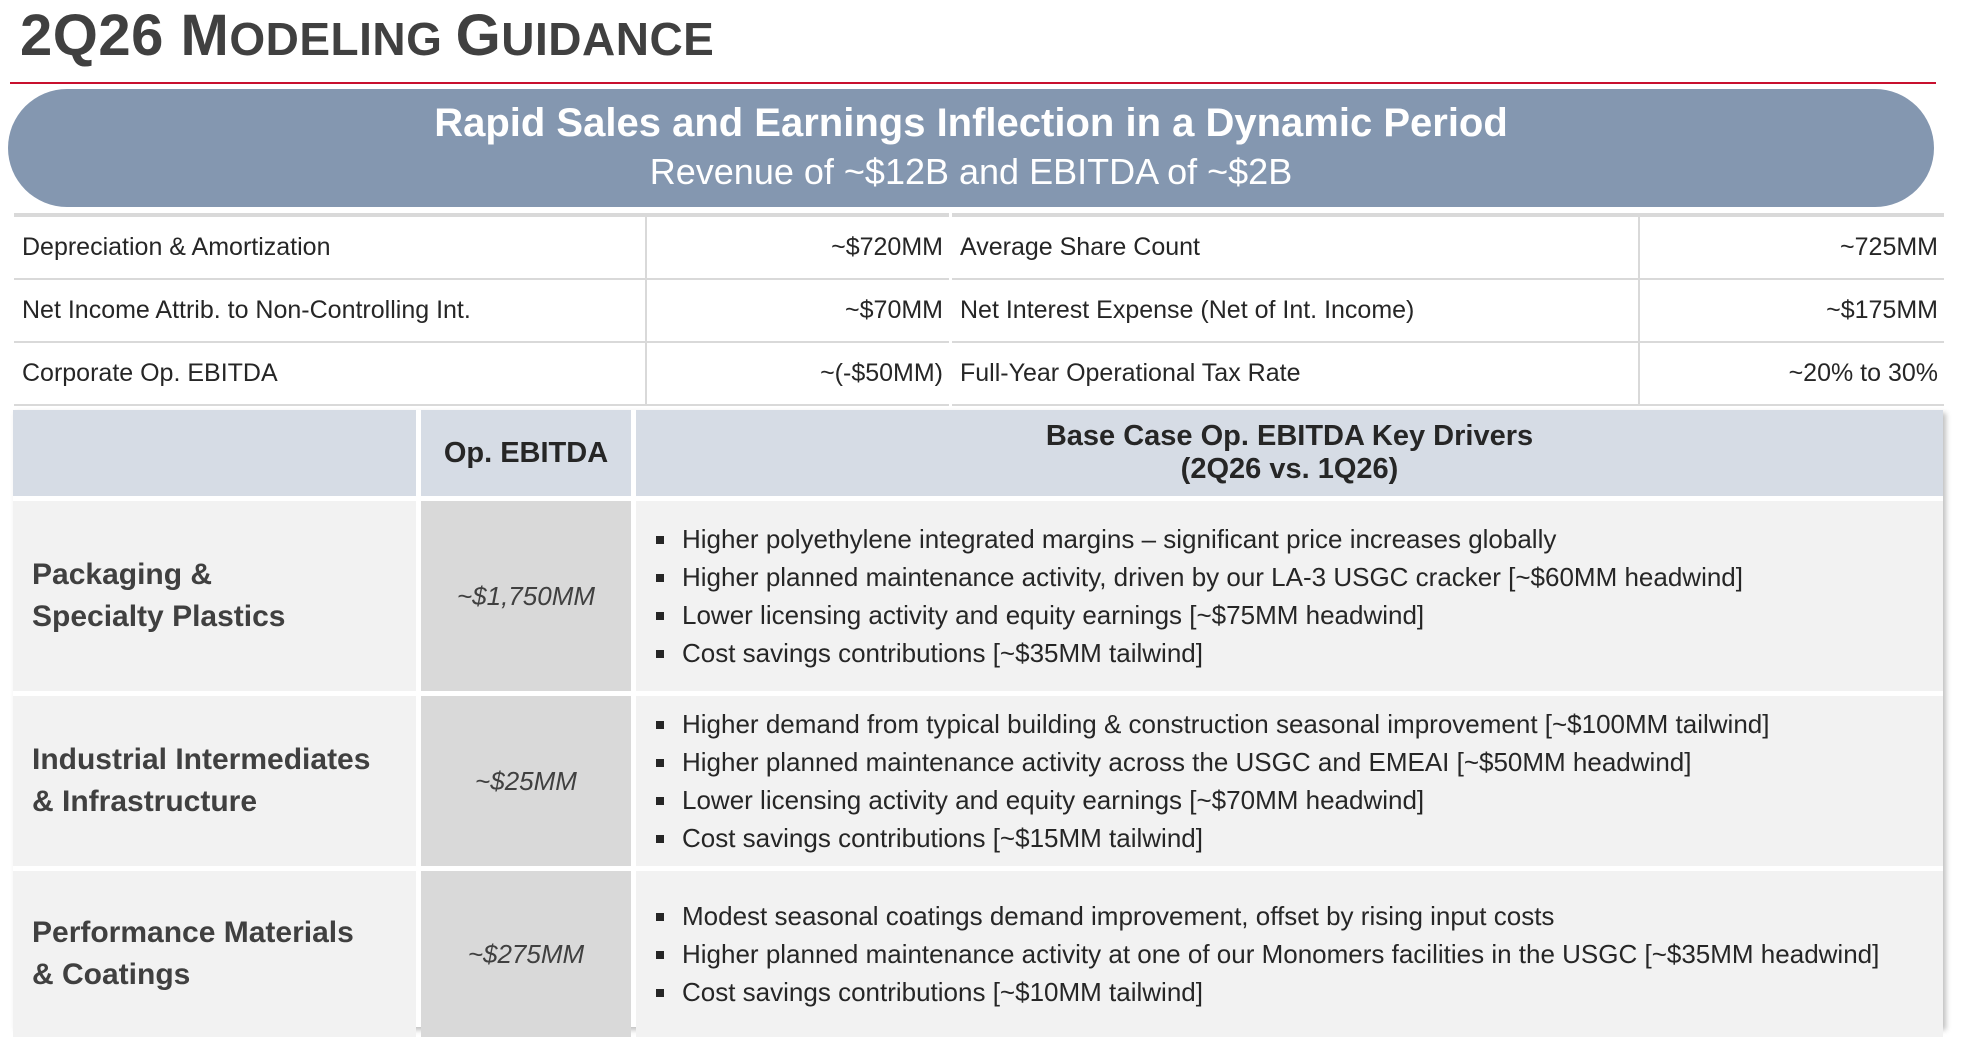 Image resolution: width=1965 pixels, height=1042 pixels. I want to click on segment-op-ebitda: ~$275MM, so click(526, 954).